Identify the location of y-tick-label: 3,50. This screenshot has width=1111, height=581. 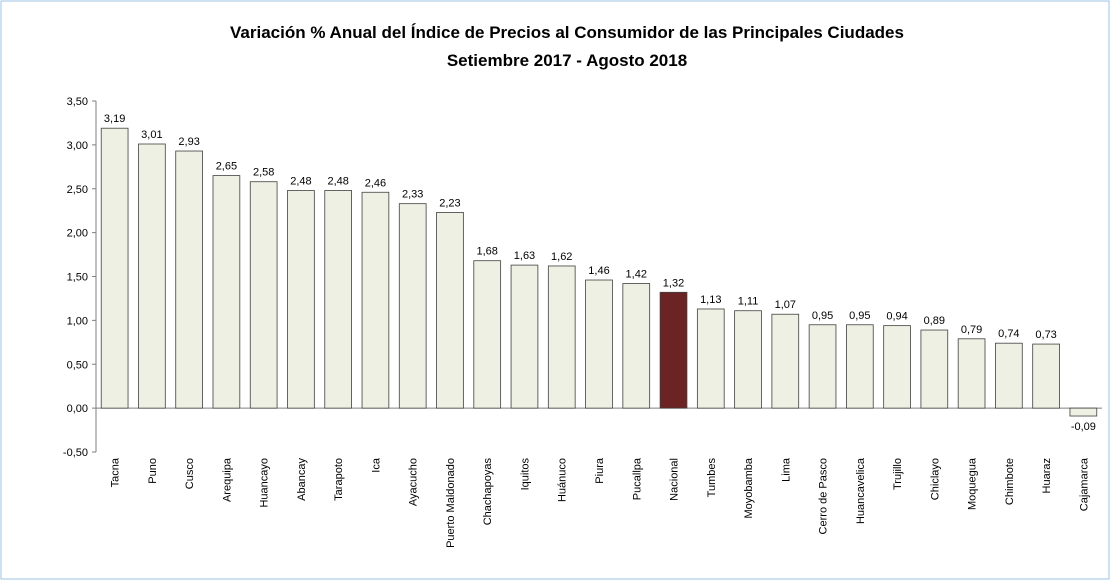
(77, 102).